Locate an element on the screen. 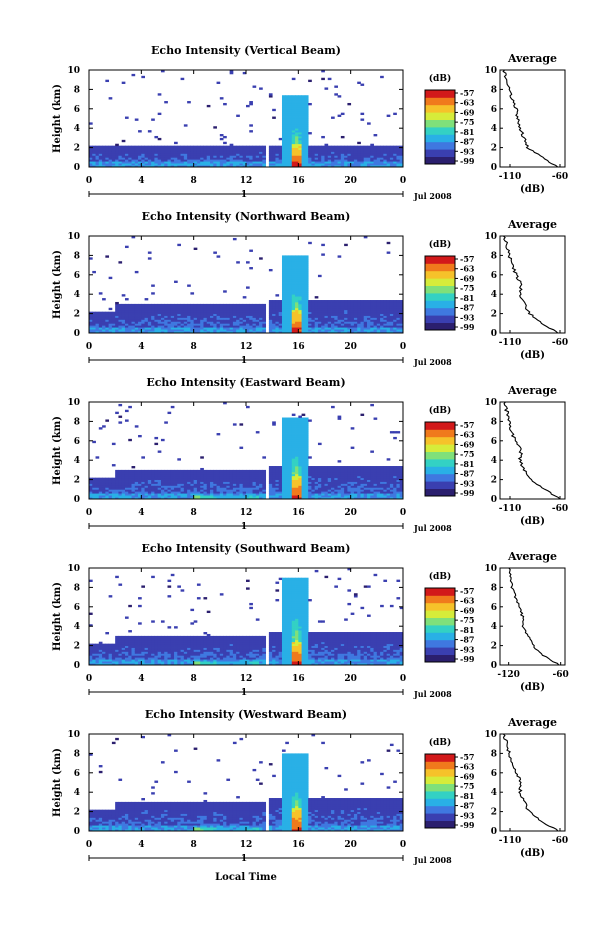 This screenshot has height=934, width=616. colorbar-tick-label: -87 is located at coordinates (467, 308).